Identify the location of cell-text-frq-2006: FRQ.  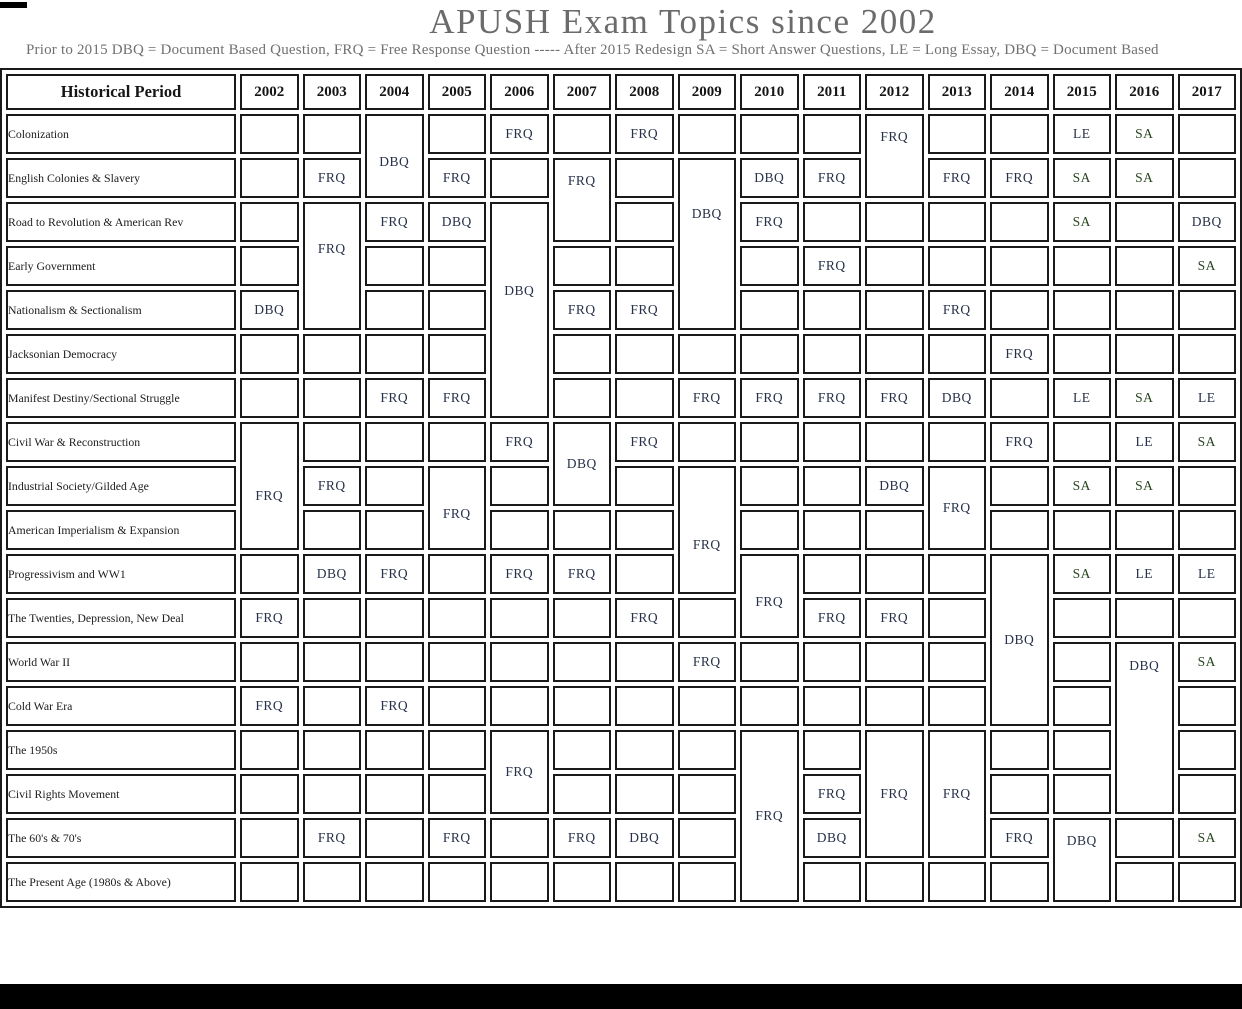
(519, 441).